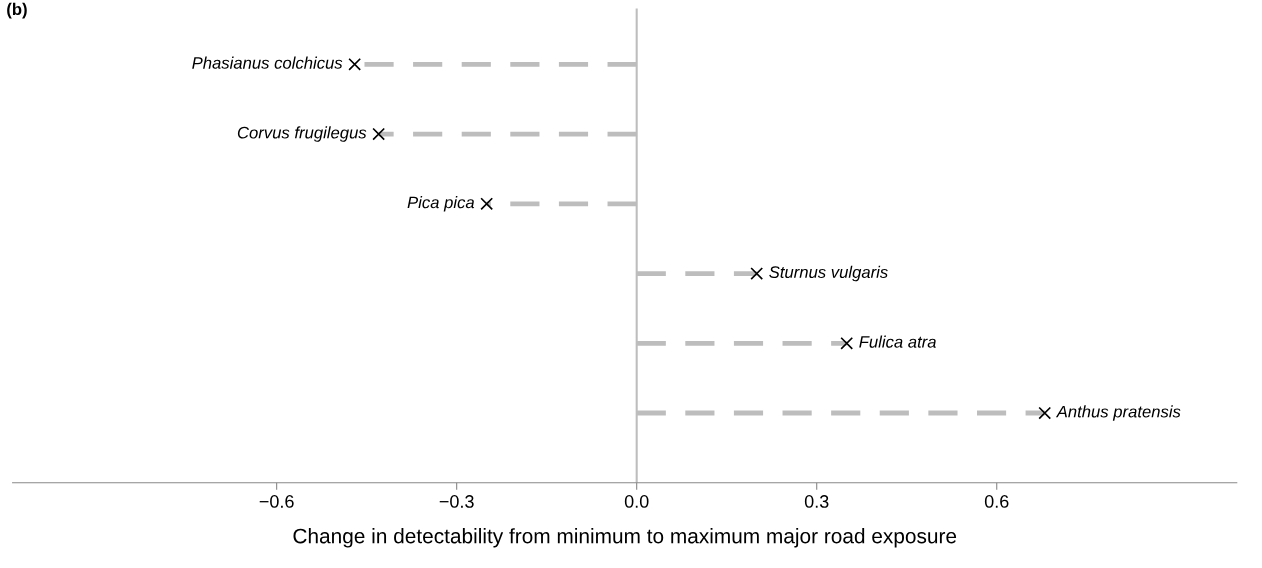 The width and height of the screenshot is (1262, 568). What do you see at coordinates (828, 273) in the screenshot?
I see `y-tick-label: Sturnus vulgaris` at bounding box center [828, 273].